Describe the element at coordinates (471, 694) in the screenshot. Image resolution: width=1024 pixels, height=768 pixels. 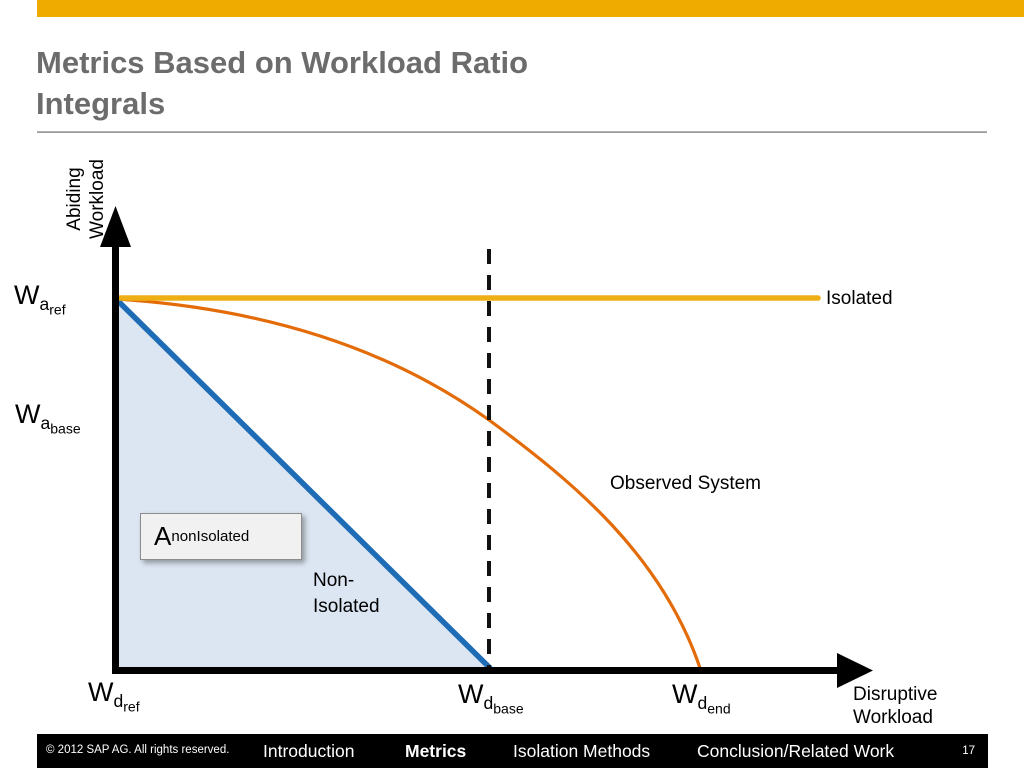
I see `tick-wd-base-main: W` at that location.